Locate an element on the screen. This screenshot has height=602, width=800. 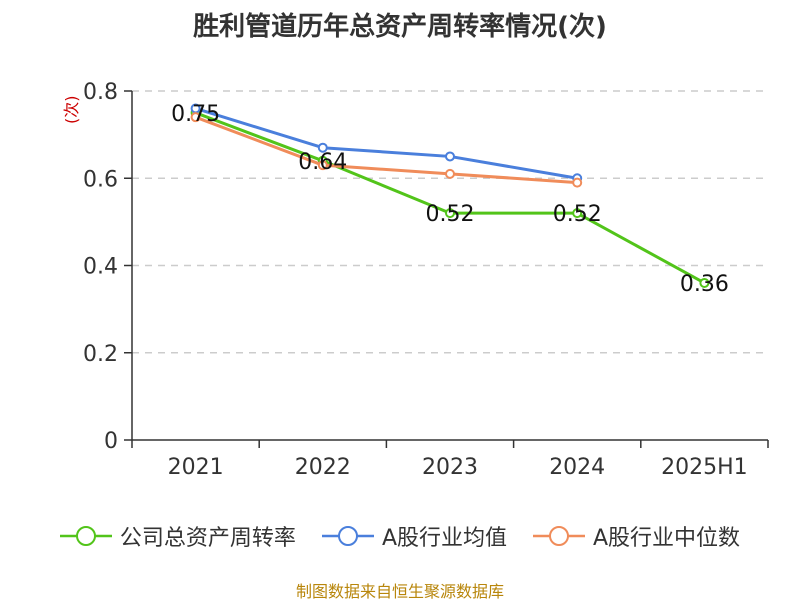
legend-item: A股行业中位数 is located at coordinates (636, 536).